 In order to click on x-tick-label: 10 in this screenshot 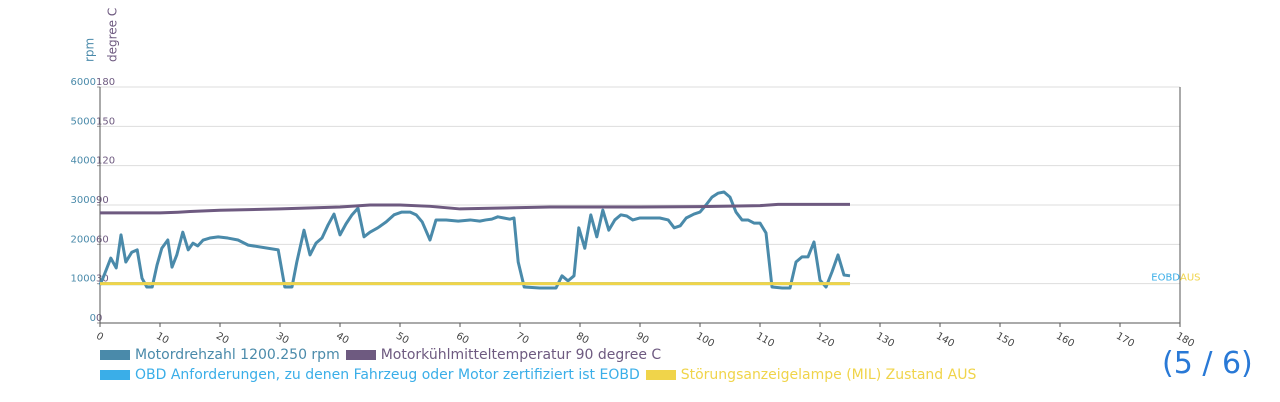, I will do `click(162, 339)`.